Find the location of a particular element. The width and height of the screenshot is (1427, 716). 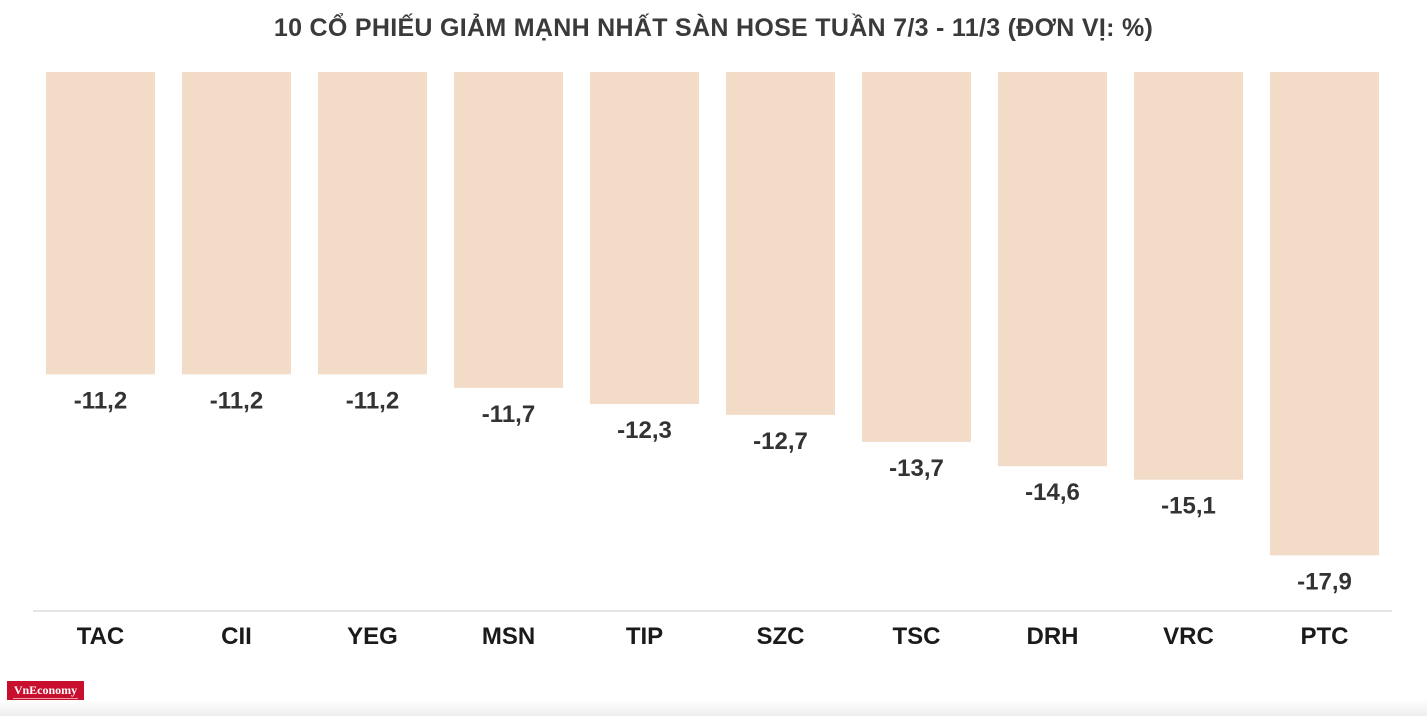

bar-cii is located at coordinates (236, 223).